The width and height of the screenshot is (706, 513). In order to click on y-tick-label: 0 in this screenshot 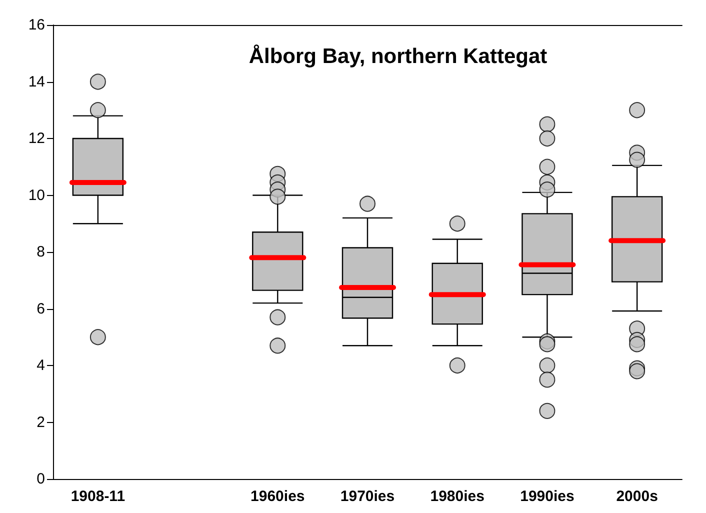, I will do `click(40, 479)`.